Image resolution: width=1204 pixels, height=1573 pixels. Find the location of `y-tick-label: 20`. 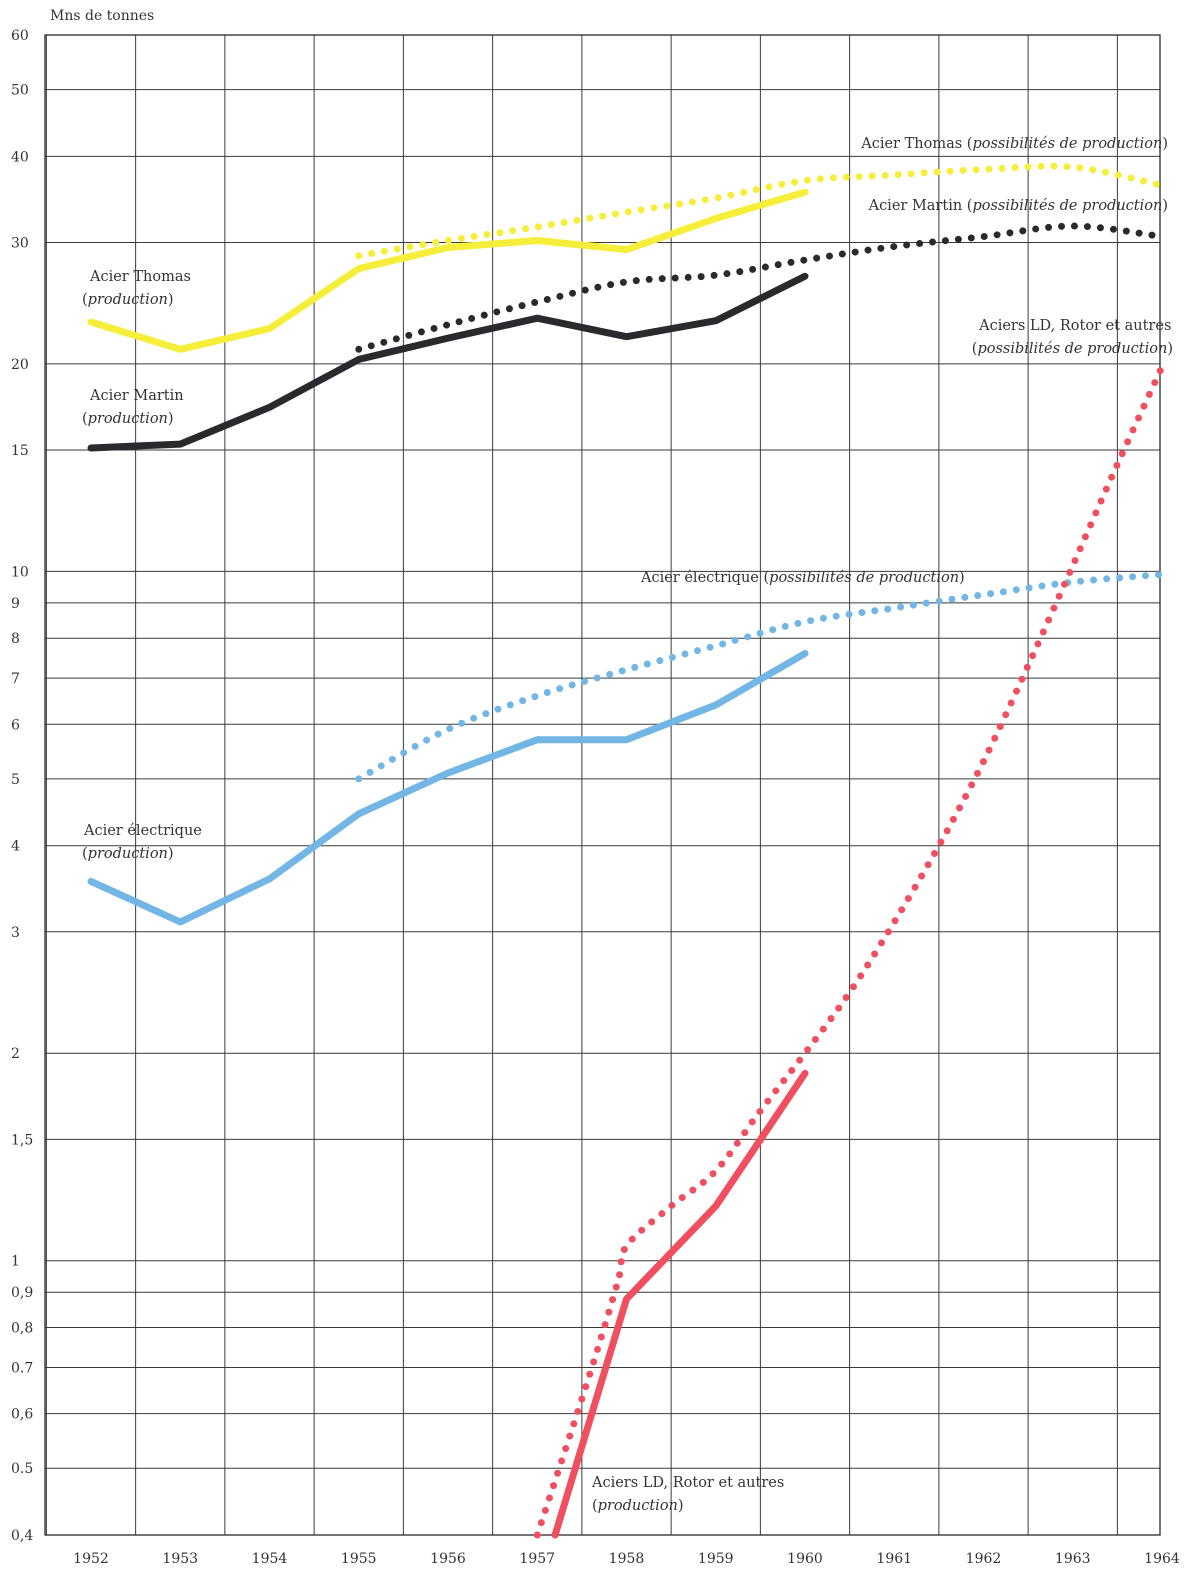

y-tick-label: 20 is located at coordinates (20, 365).